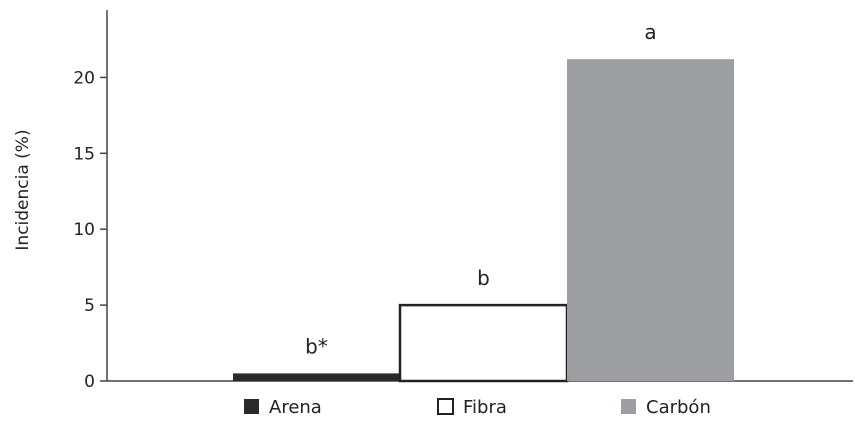  I want to click on y-tick-label: 15, so click(84, 154).